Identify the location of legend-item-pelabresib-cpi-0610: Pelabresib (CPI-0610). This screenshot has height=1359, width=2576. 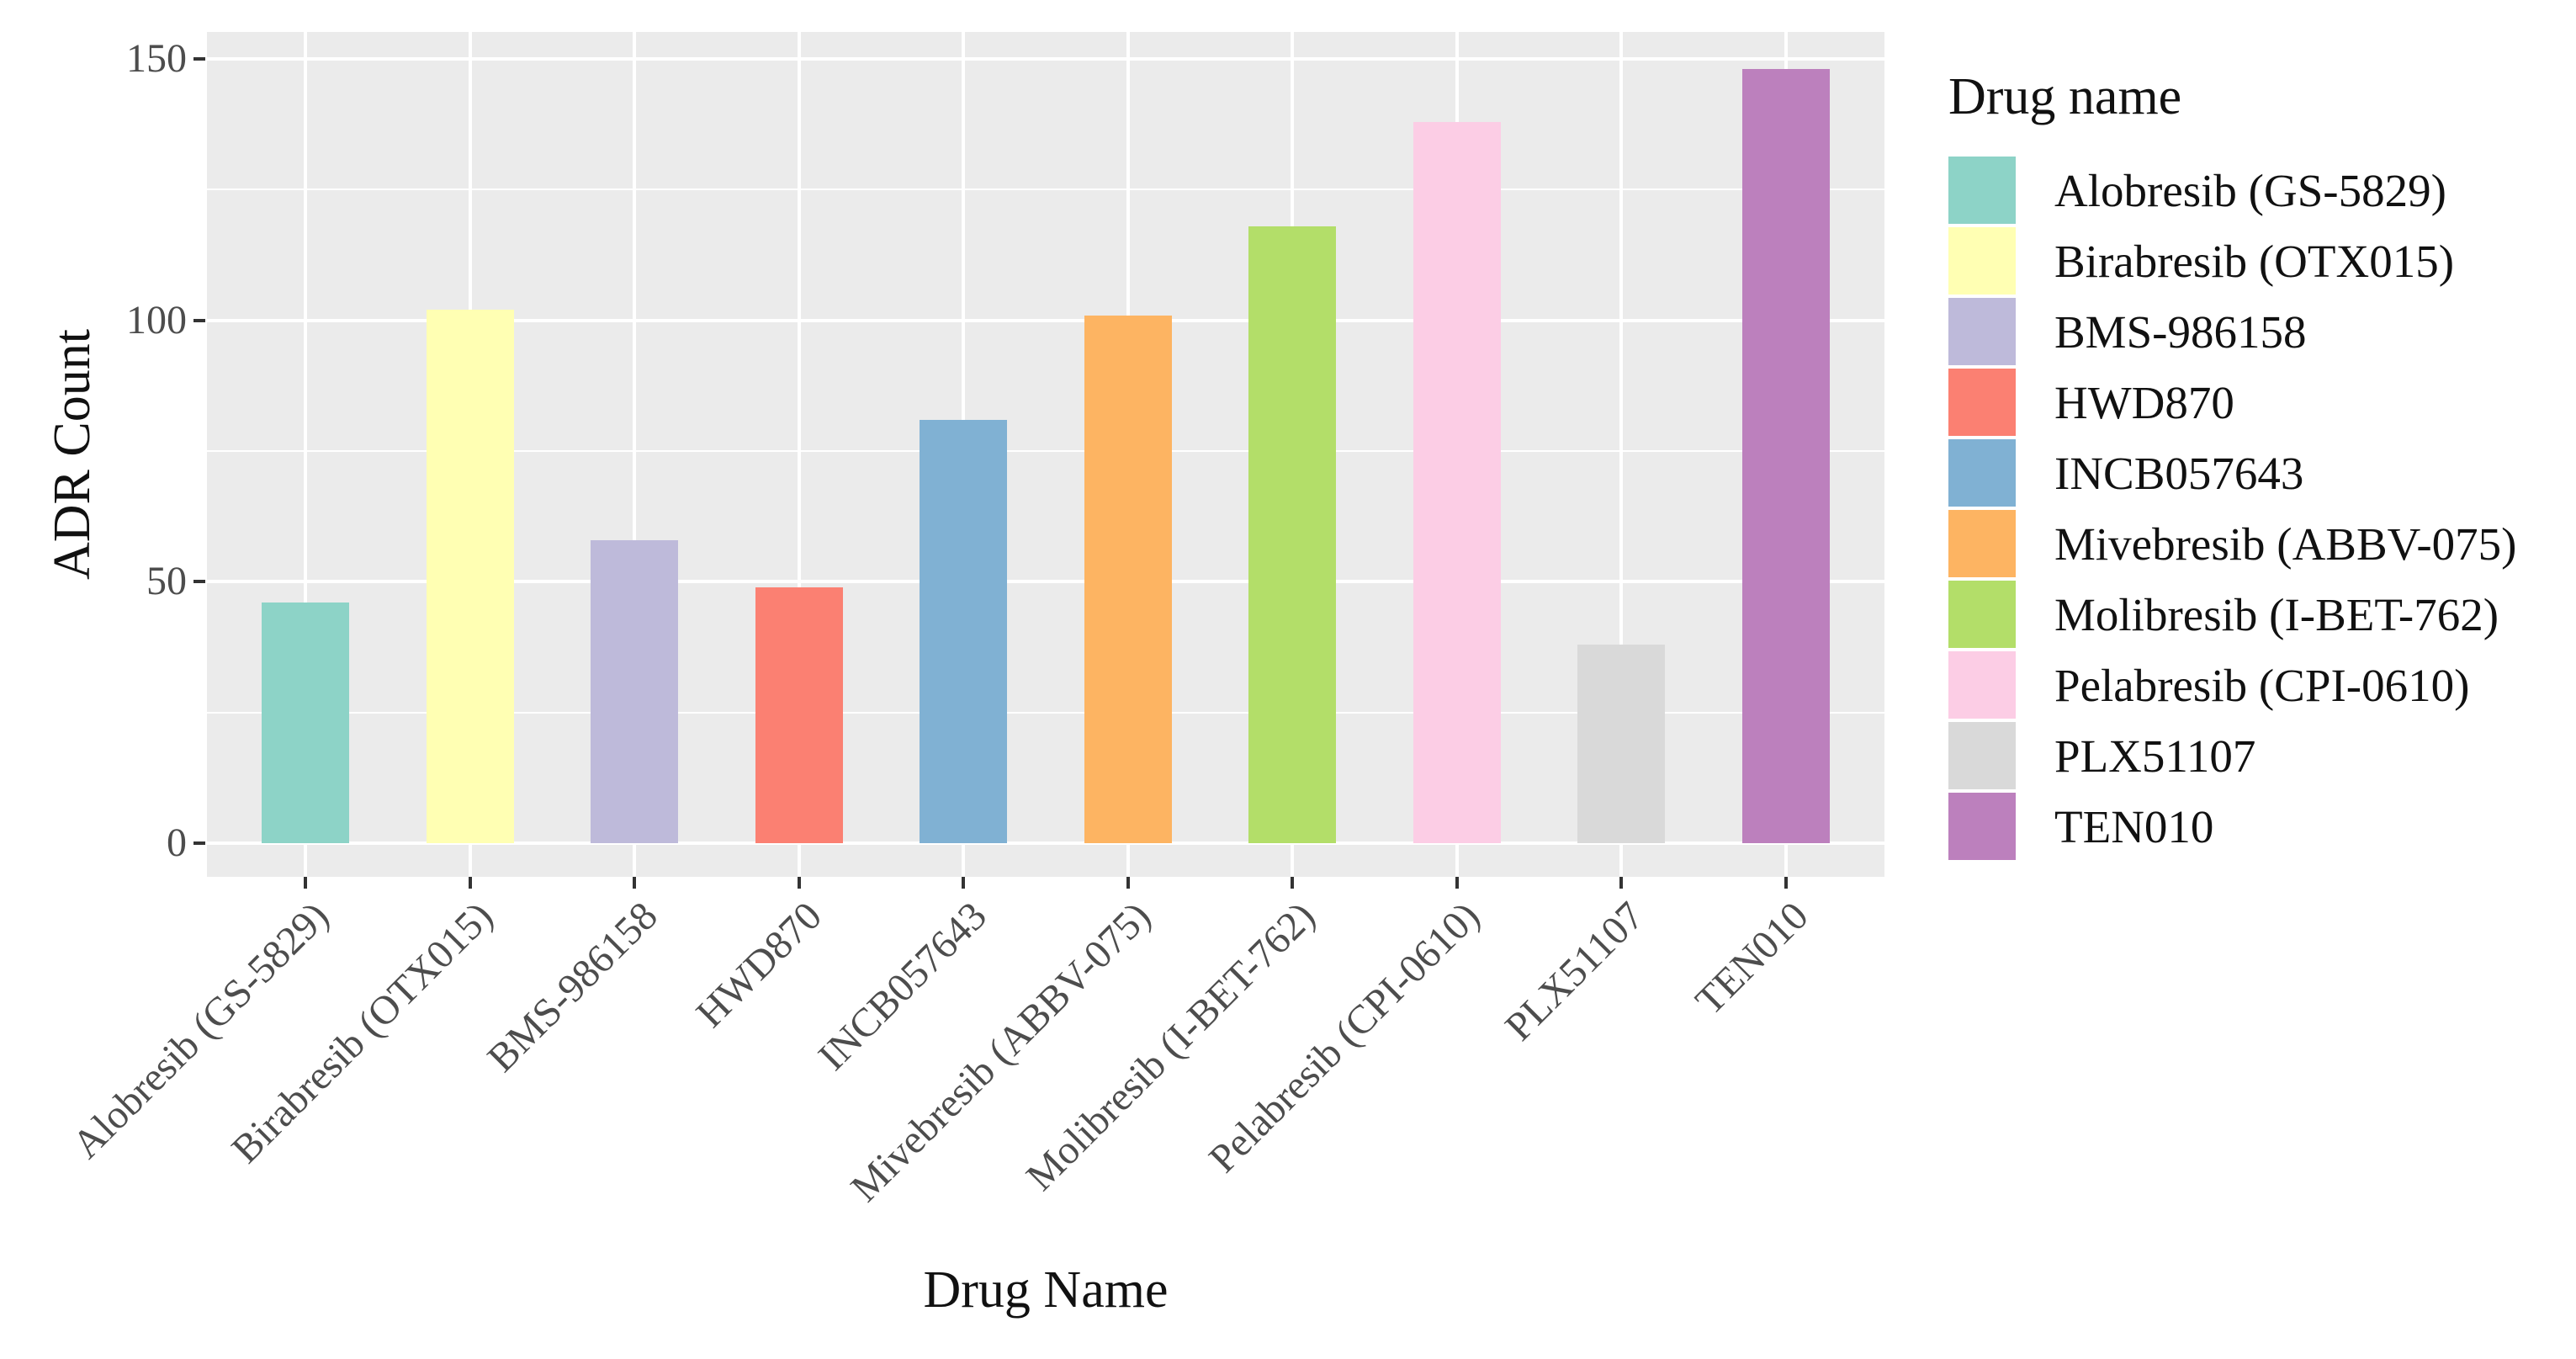
(2232, 685).